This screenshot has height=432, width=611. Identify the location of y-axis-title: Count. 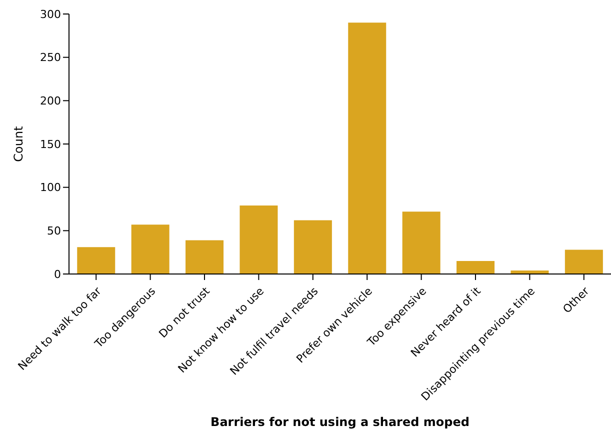
(18, 144).